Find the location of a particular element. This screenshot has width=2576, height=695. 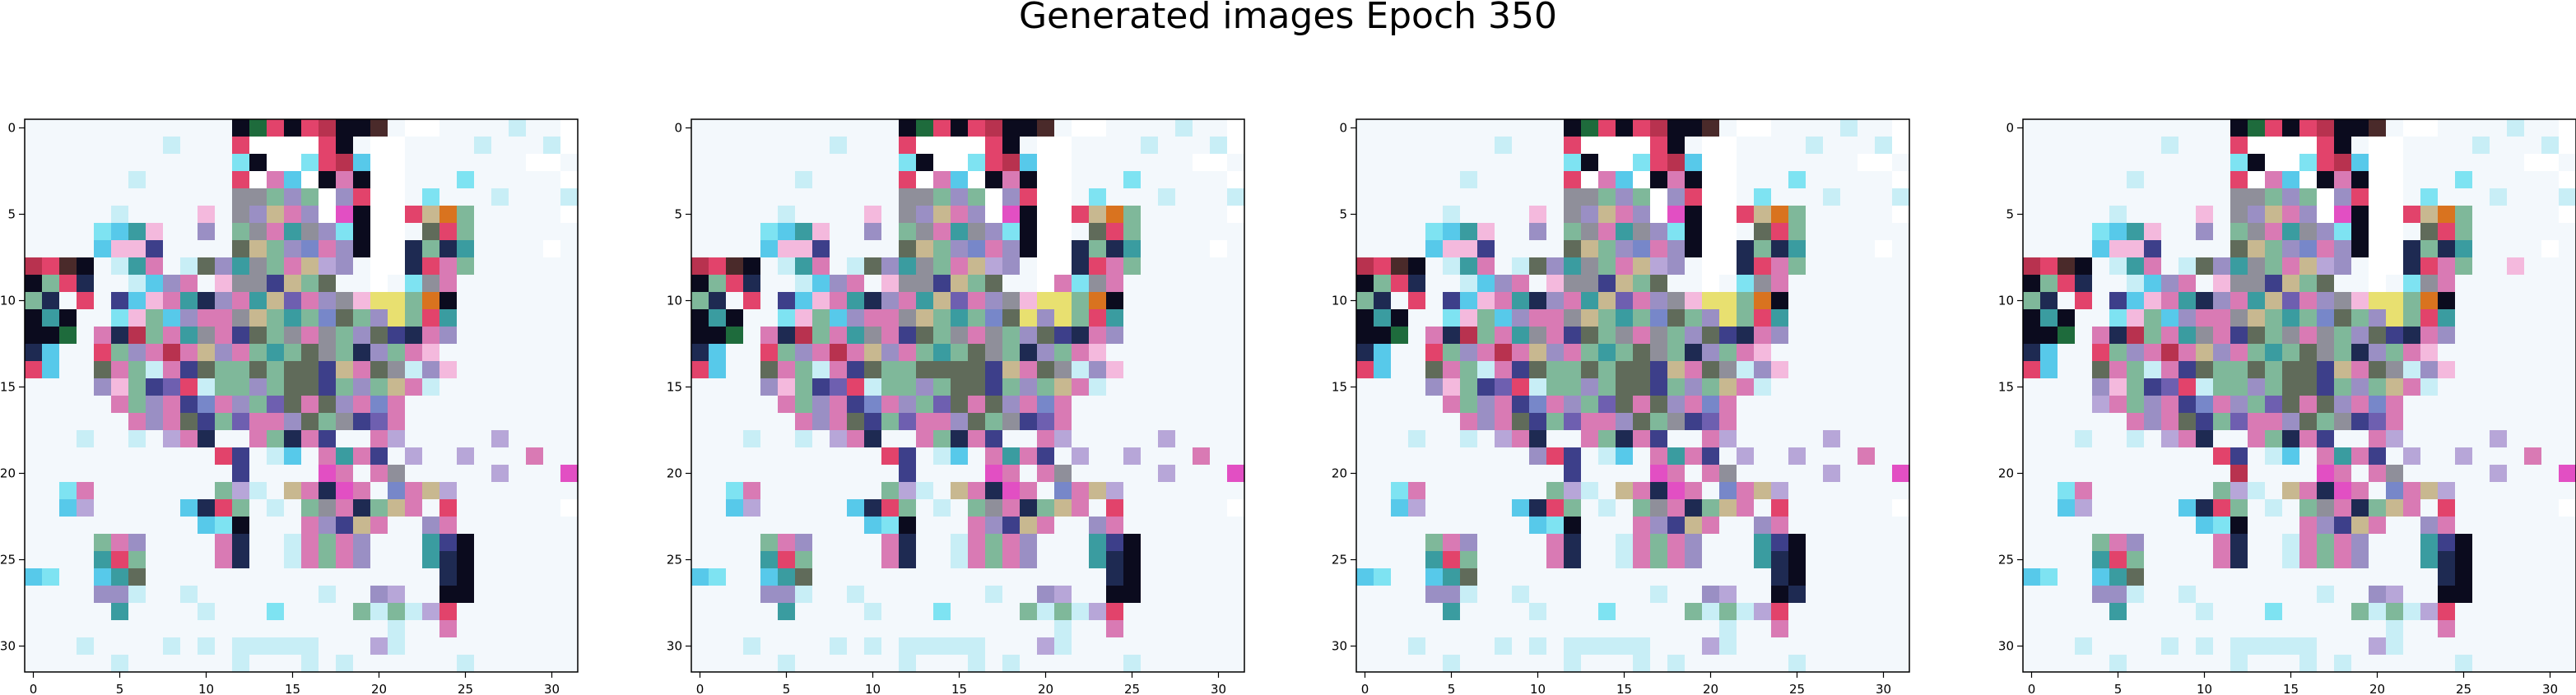

y-tick-label: 15 is located at coordinates (8, 387).